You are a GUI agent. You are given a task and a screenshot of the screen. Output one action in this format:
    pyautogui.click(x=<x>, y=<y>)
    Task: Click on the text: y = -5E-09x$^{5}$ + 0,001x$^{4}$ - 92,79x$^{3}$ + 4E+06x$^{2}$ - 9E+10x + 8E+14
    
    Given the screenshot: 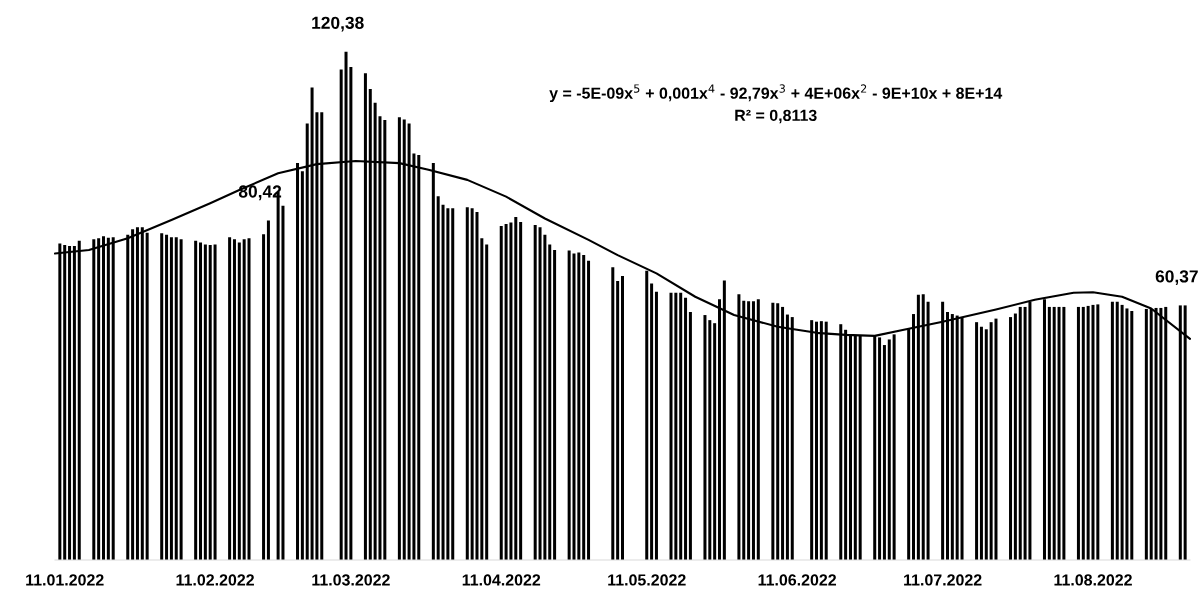 What is the action you would take?
    pyautogui.click(x=776, y=93)
    